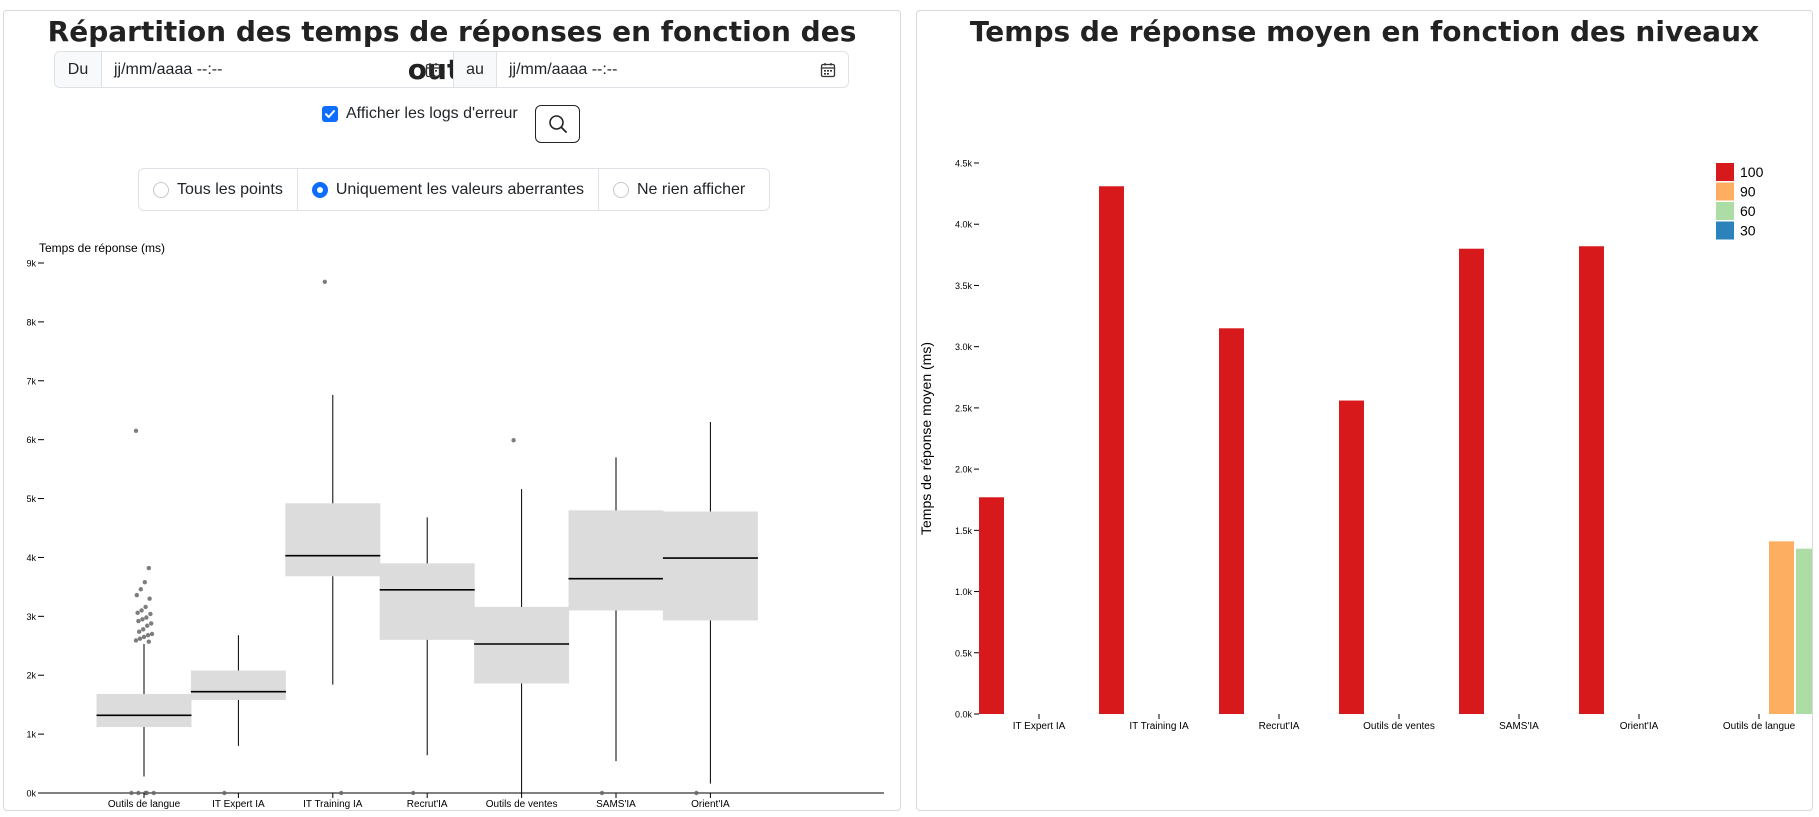 This screenshot has height=817, width=1819. Describe the element at coordinates (420, 114) in the screenshot. I see `error-logs-toggle: Afficher les logs d'erreur` at that location.